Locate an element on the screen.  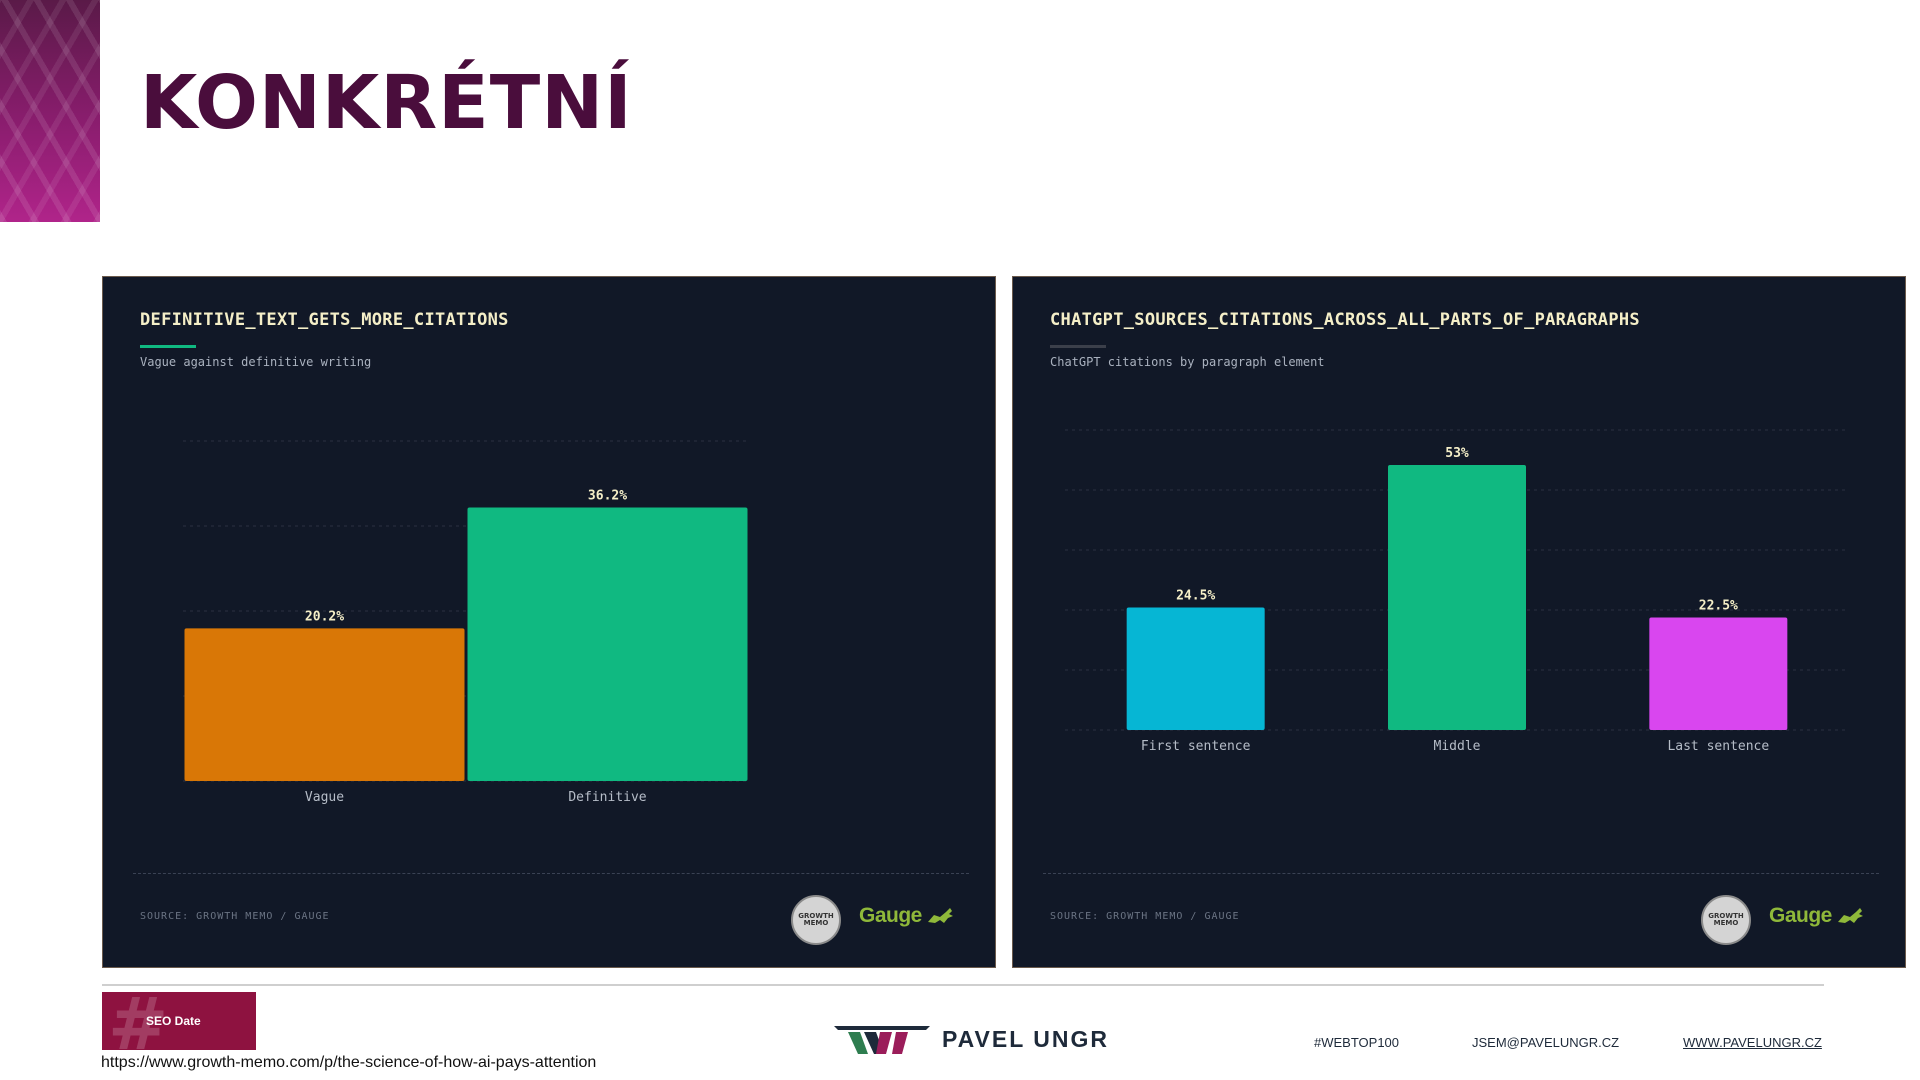
data-label: 22.5% is located at coordinates (1718, 606).